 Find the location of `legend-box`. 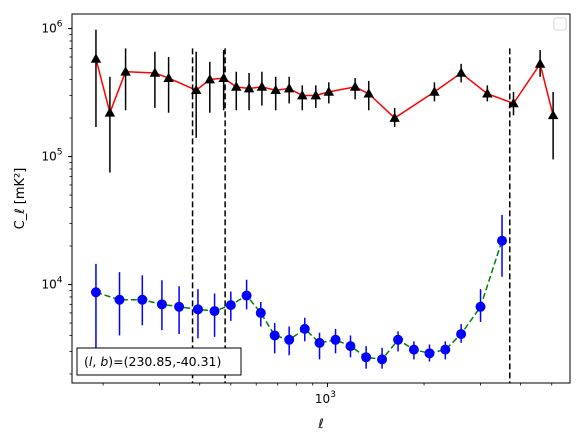

legend-box is located at coordinates (560, 24).